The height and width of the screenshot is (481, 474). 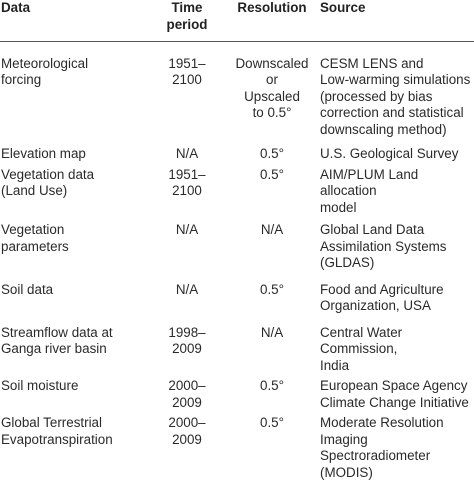 What do you see at coordinates (35, 238) in the screenshot?
I see `cell-data: Vegetation parameters` at bounding box center [35, 238].